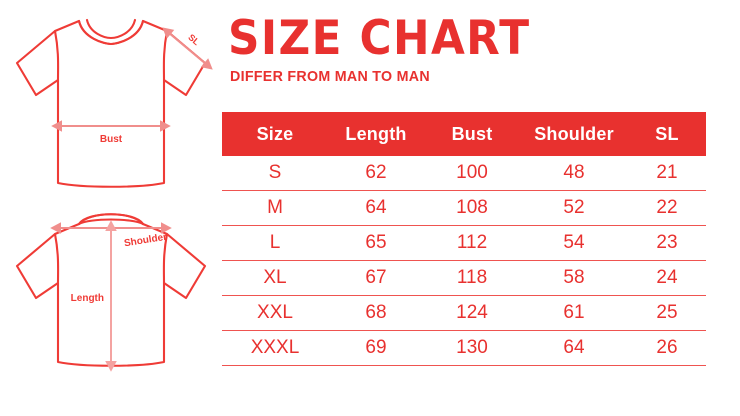 The image size is (740, 416). What do you see at coordinates (667, 208) in the screenshot?
I see `cell-sl: 22` at bounding box center [667, 208].